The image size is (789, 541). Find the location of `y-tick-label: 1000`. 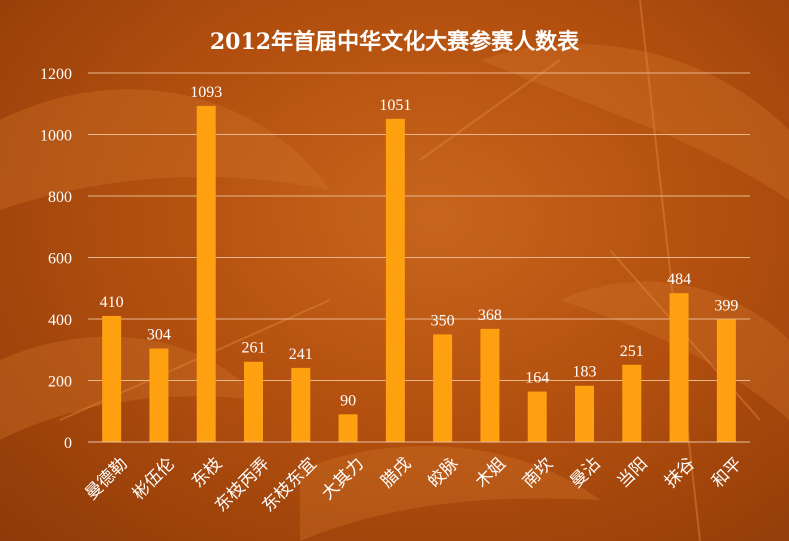

y-tick-label: 1000 is located at coordinates (56, 136).